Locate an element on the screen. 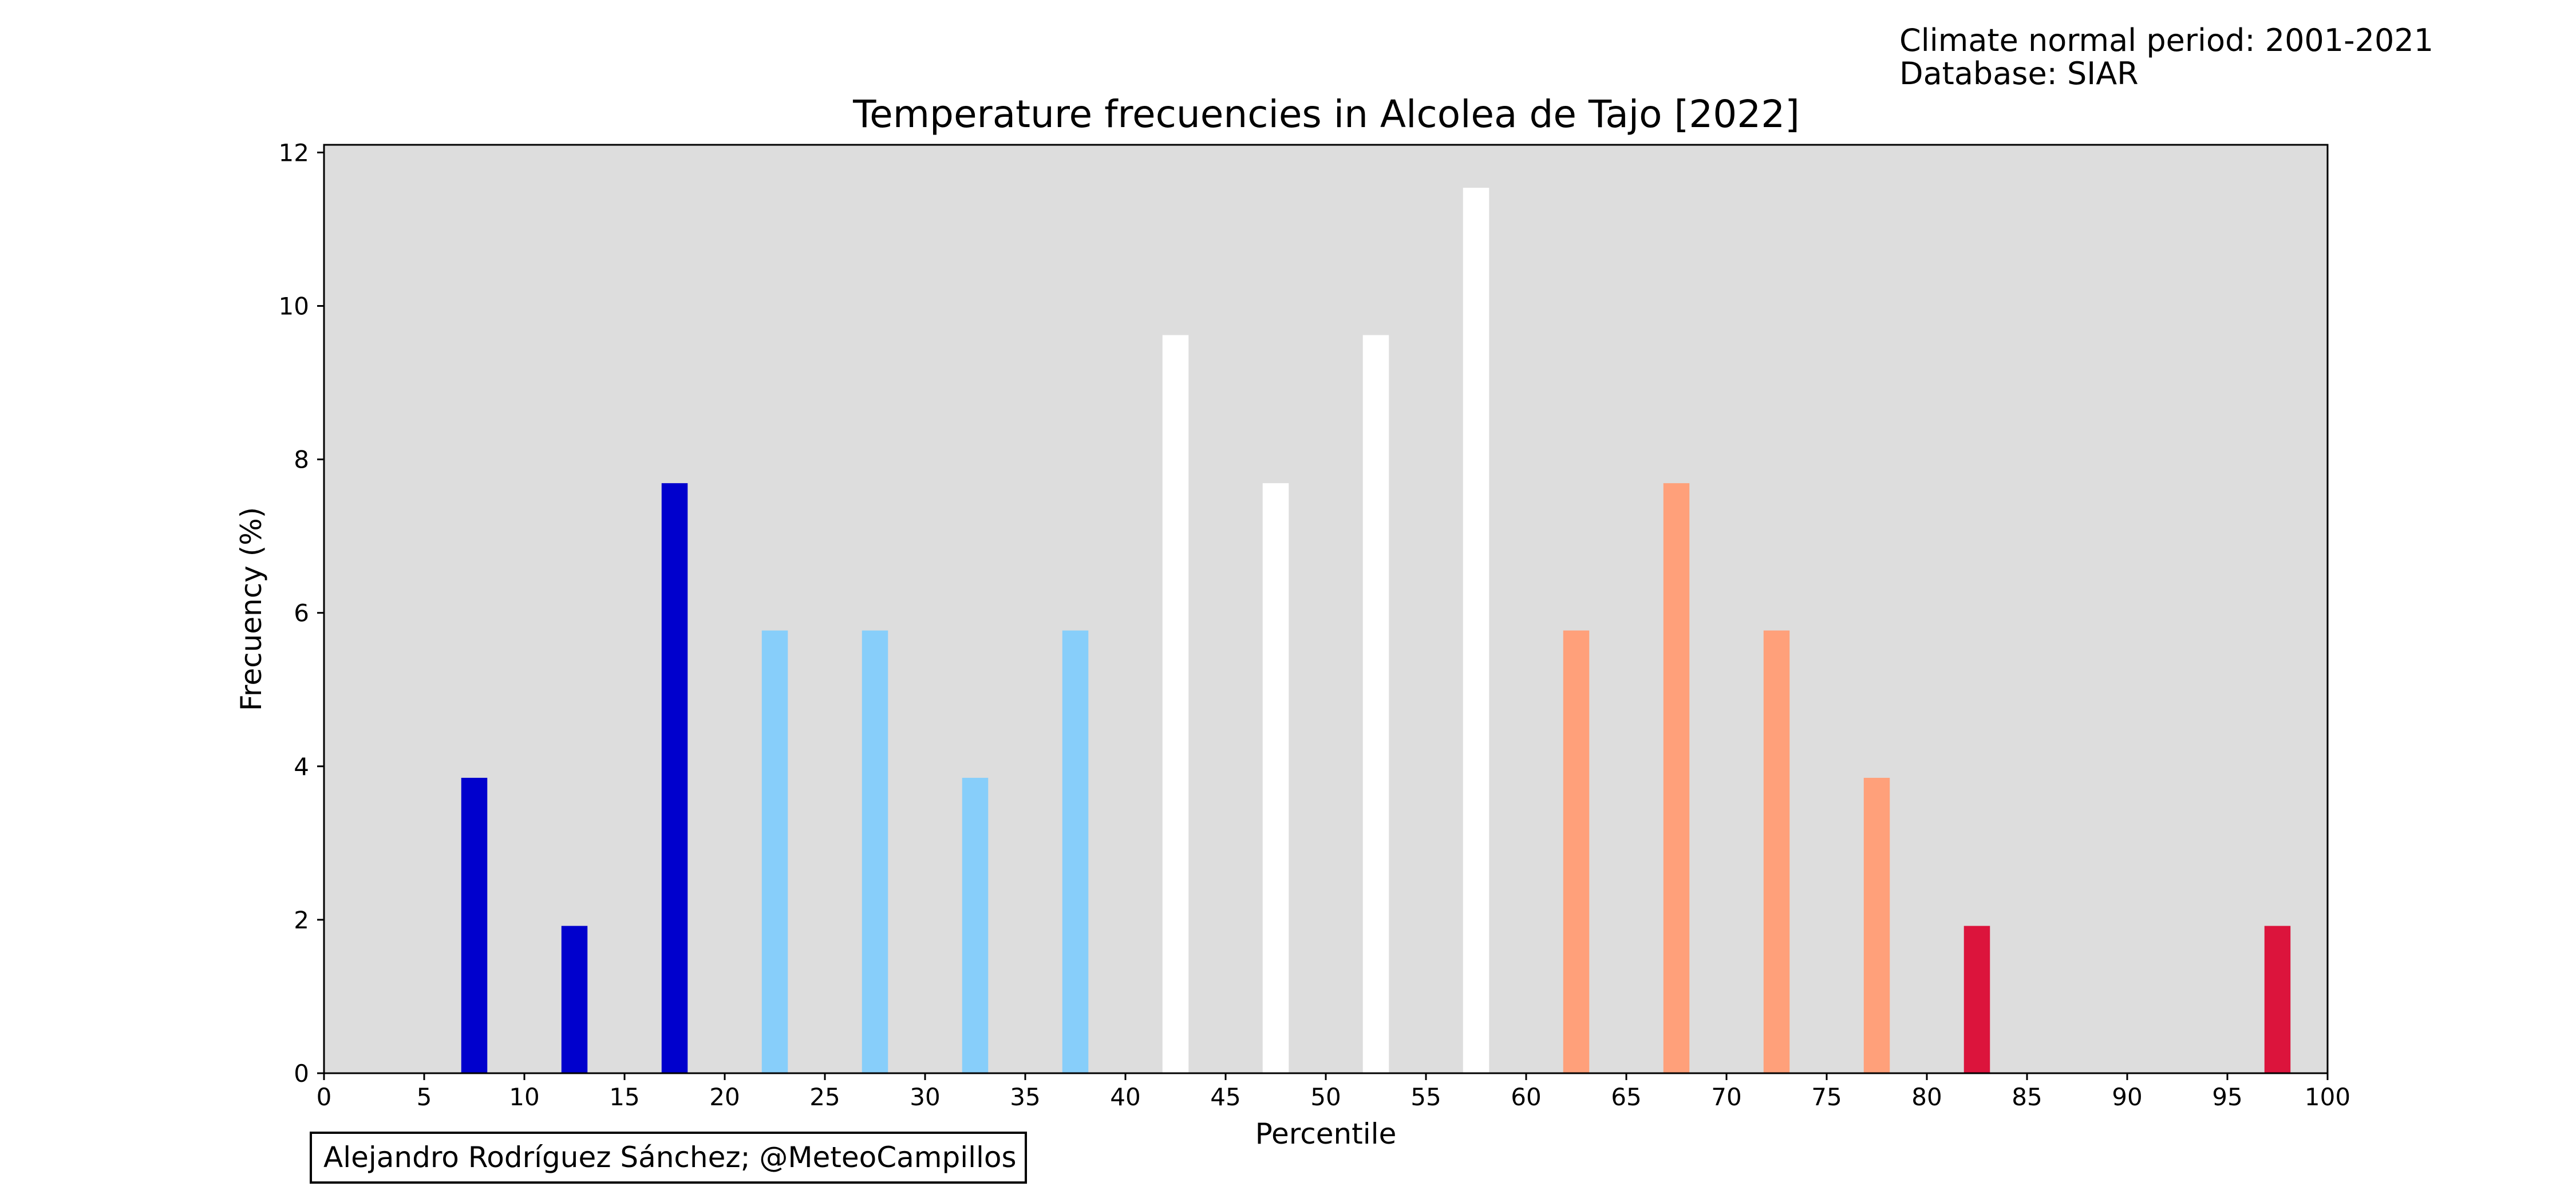 The height and width of the screenshot is (1202, 2576). x-tick-label: 85 is located at coordinates (2027, 1097).